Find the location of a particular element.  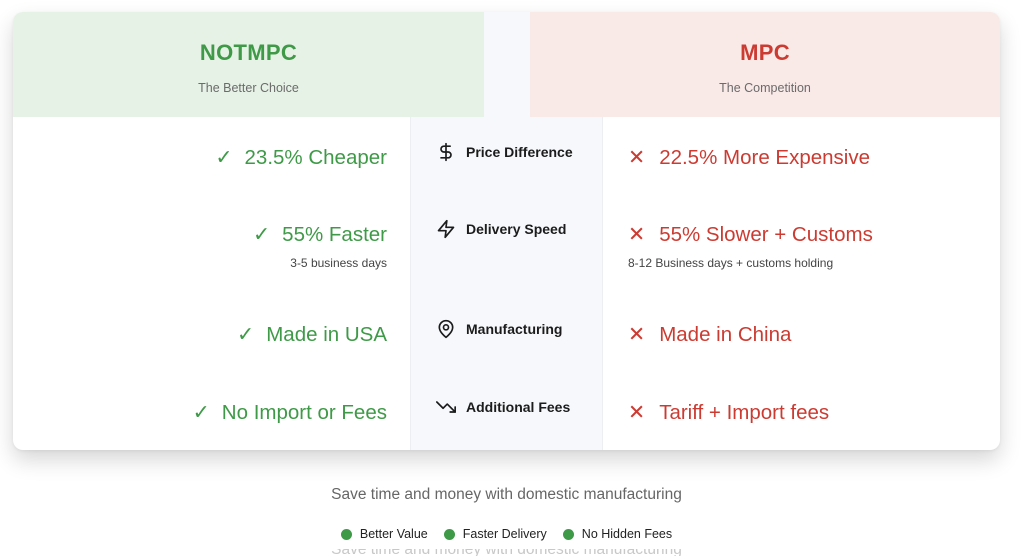

price-bad: ✕ 22.5% More Expensive is located at coordinates (749, 157).